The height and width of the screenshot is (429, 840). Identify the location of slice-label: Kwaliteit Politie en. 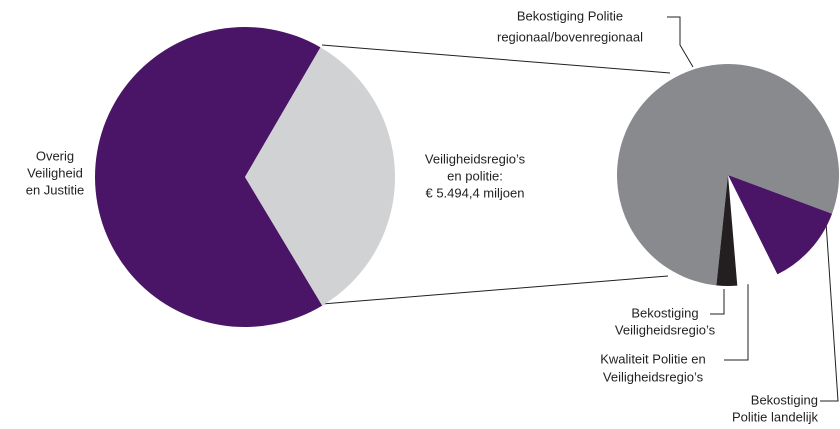
(653, 358).